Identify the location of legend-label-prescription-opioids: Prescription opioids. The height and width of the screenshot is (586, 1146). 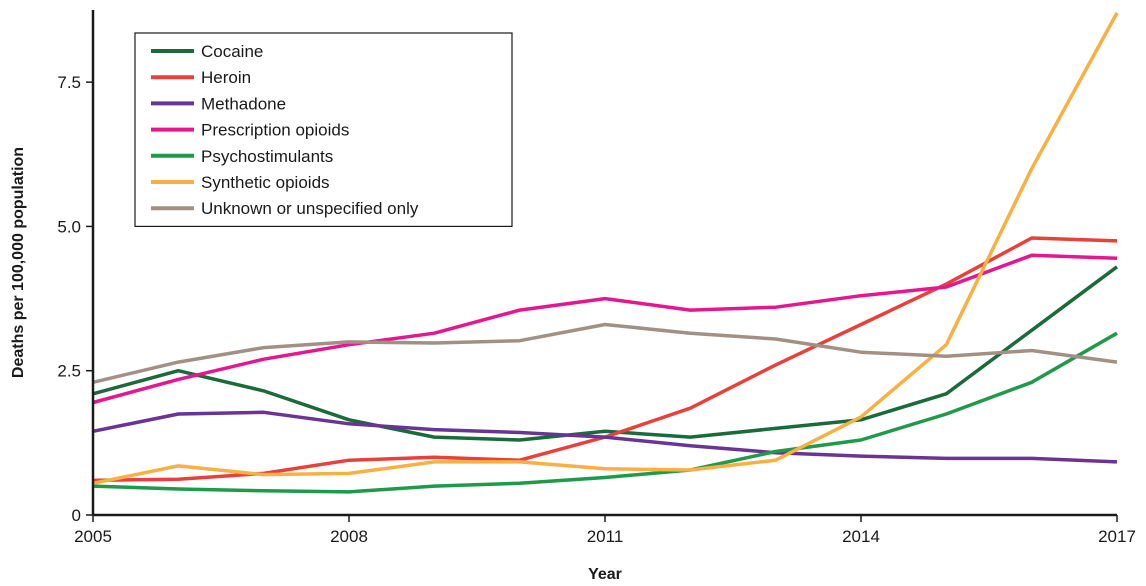
(275, 130).